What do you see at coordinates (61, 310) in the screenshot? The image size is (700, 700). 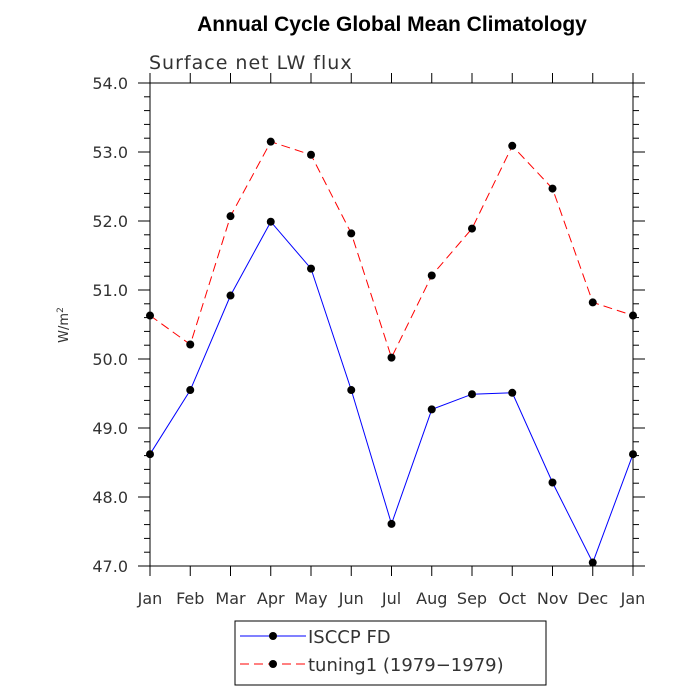 I see `y-axis-label-superscript: 2` at bounding box center [61, 310].